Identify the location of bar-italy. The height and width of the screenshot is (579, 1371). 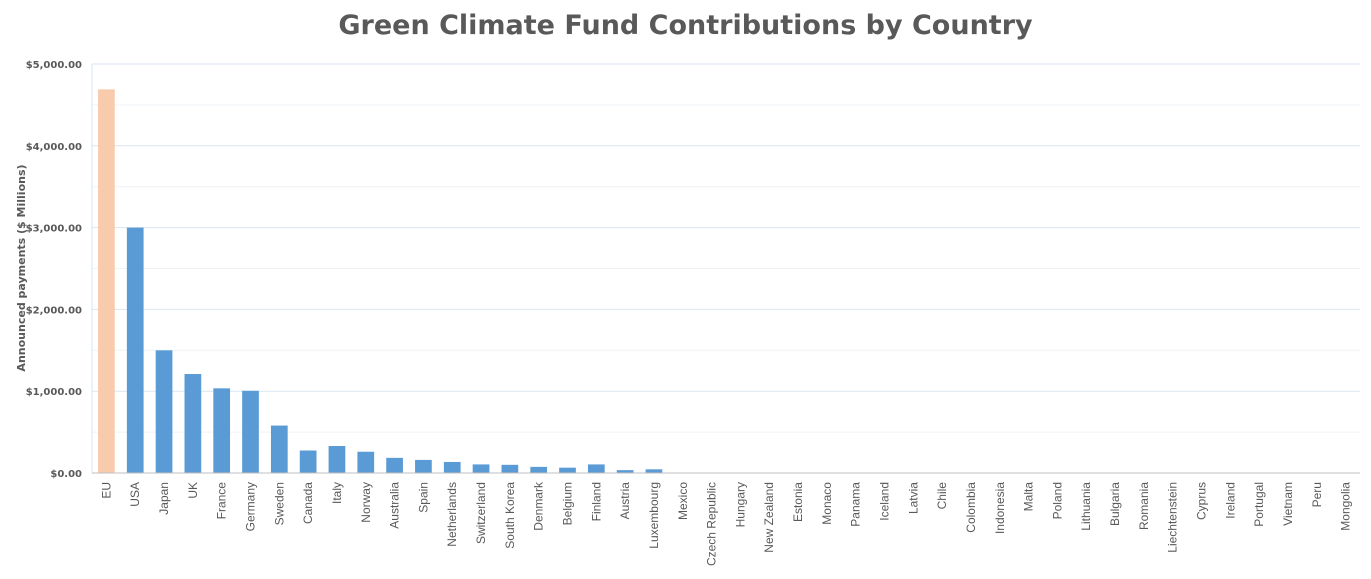
(337, 459).